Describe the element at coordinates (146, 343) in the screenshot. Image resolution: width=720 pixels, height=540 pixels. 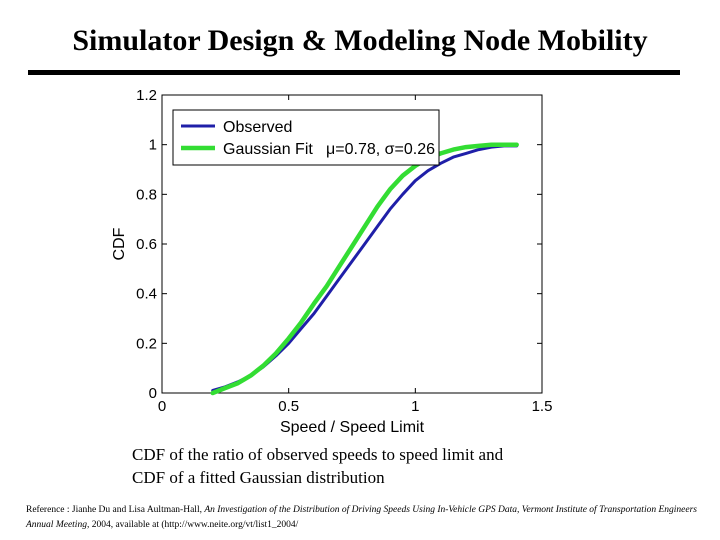
I see `y-tick-label: 0.2` at that location.